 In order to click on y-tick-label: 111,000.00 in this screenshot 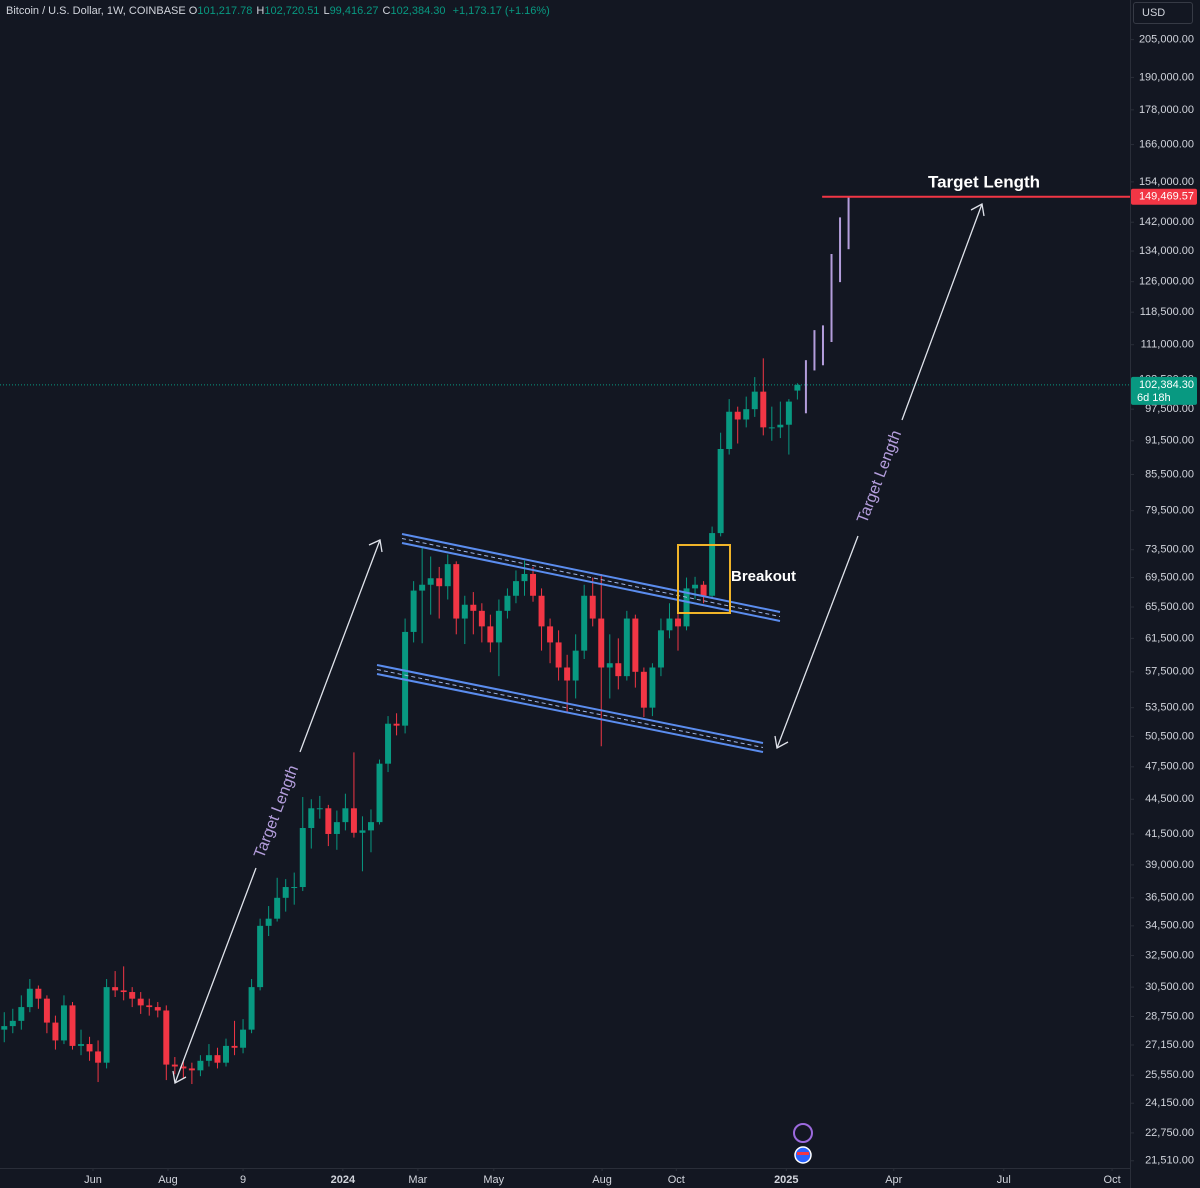, I will do `click(1167, 345)`.